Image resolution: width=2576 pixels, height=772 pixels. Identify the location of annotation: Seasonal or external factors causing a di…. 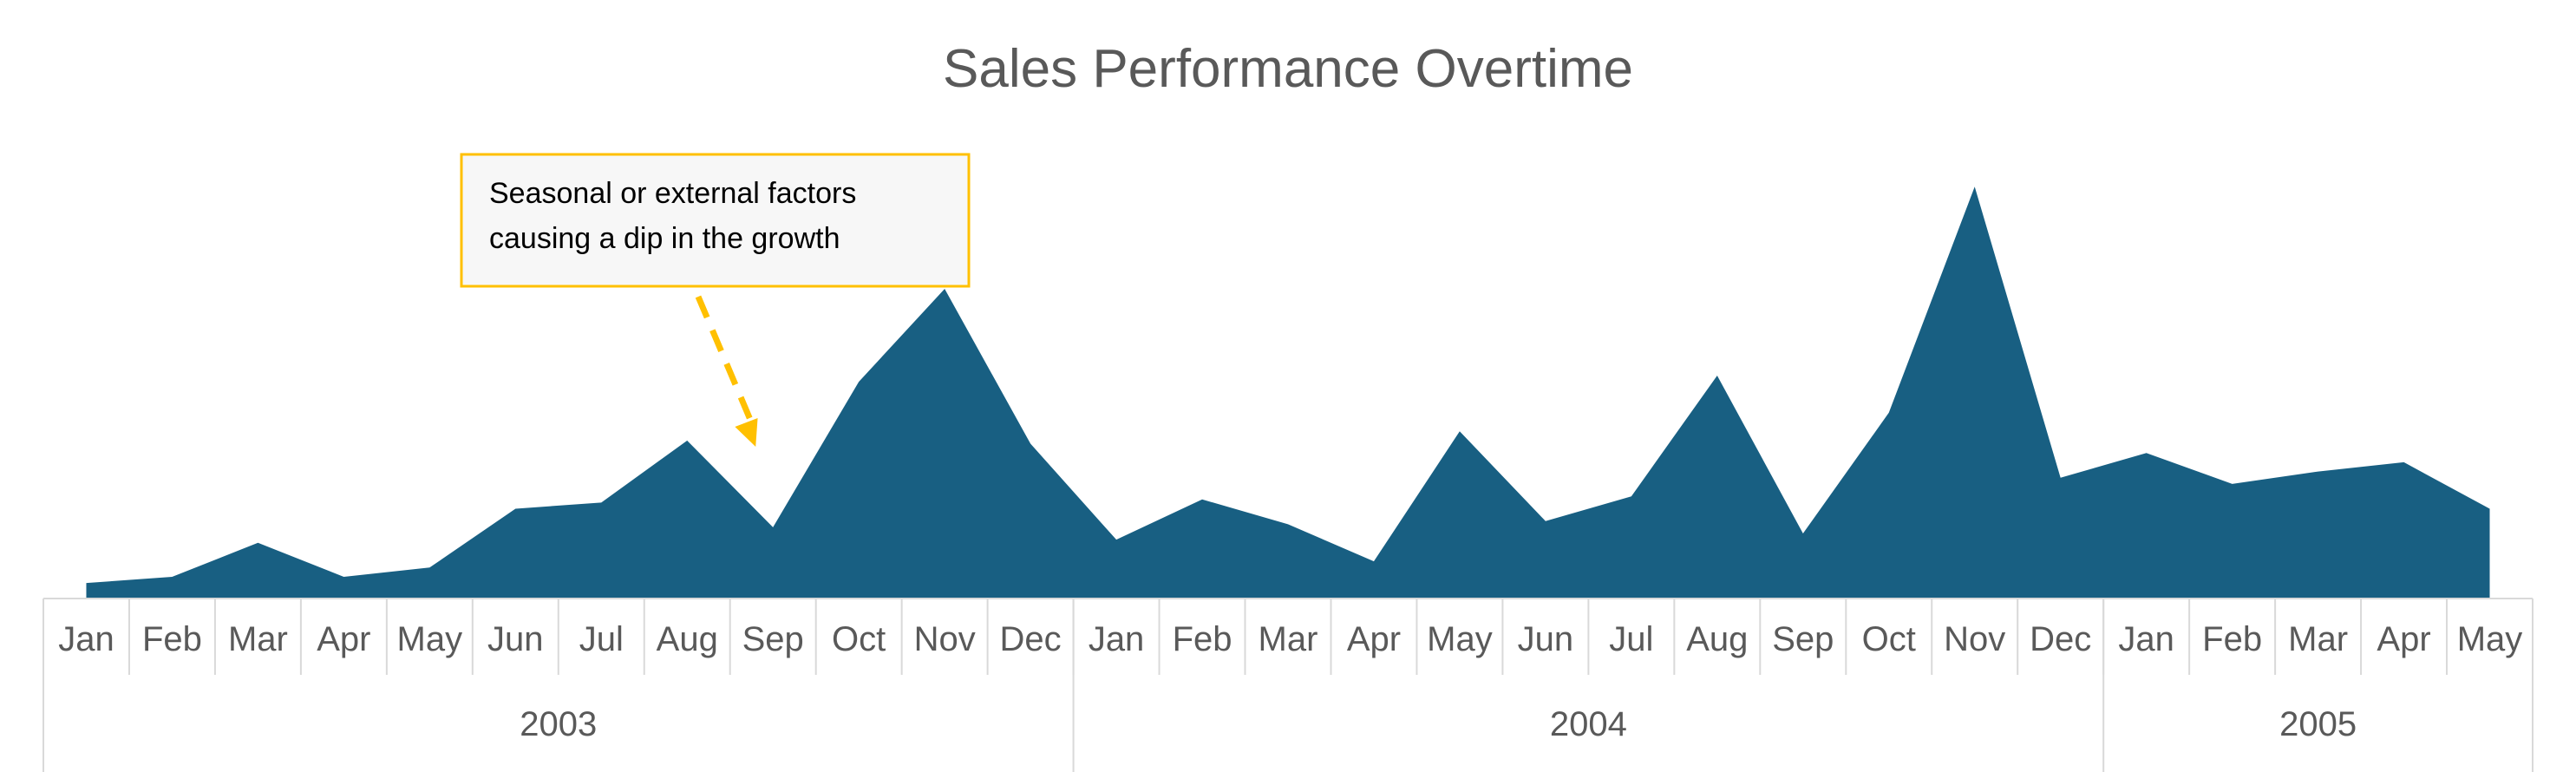
(715, 300).